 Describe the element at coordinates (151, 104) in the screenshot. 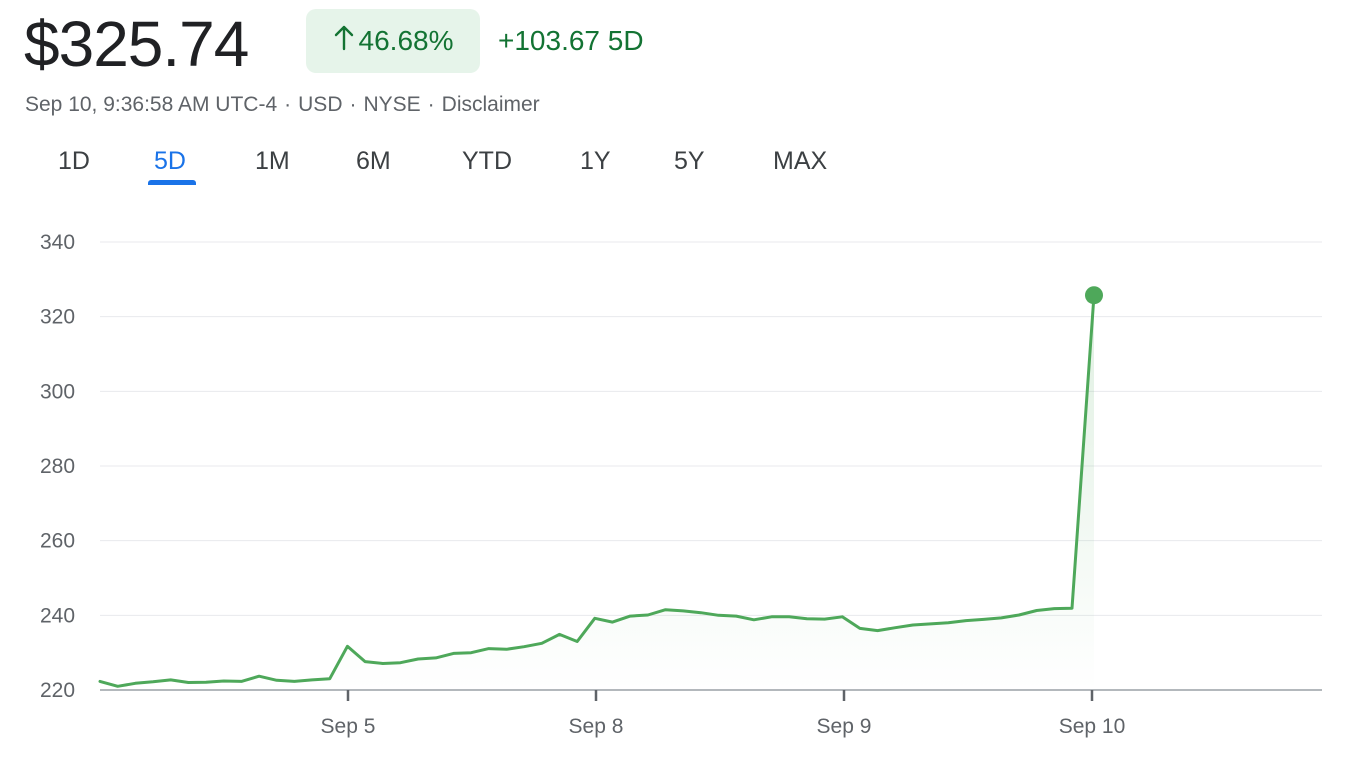

I see `quote-timestamp: Sep 10, 9:36:58 AM UTC-4` at that location.